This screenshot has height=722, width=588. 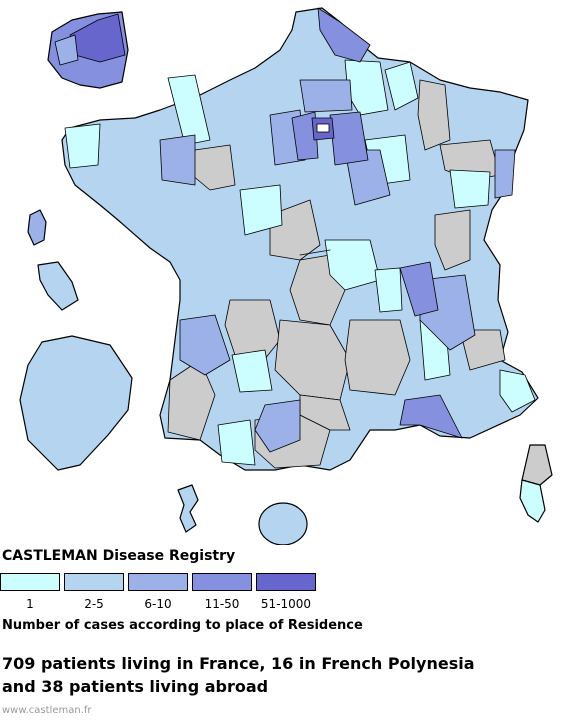 I want to click on inset-paris-west, so click(x=66, y=50).